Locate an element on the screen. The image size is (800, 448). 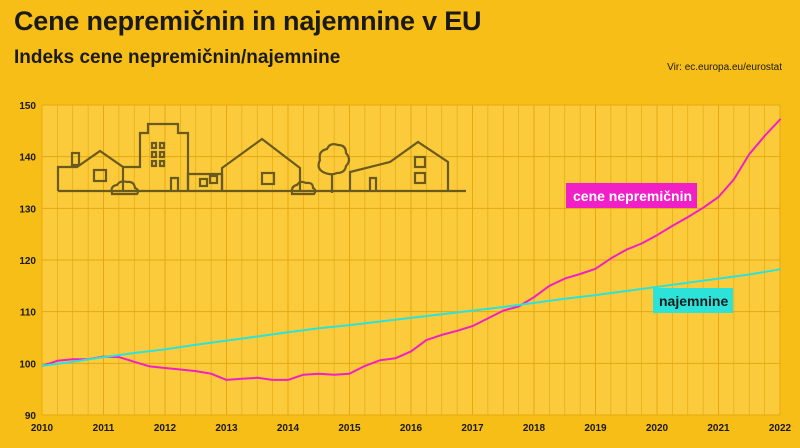
legend-rents-label: najemnine is located at coordinates (693, 301).